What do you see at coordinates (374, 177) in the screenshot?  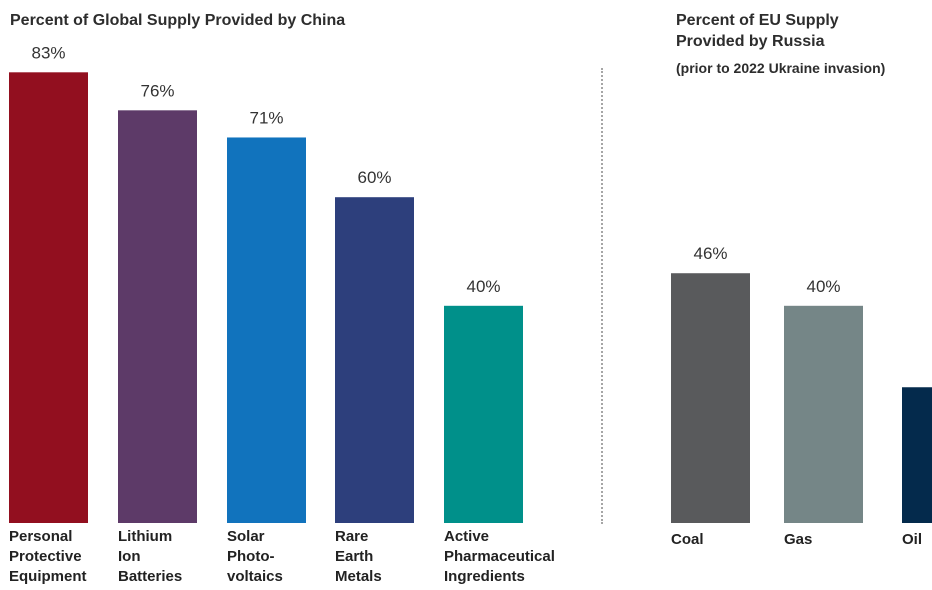 I see `china-value-label-4: 60%` at bounding box center [374, 177].